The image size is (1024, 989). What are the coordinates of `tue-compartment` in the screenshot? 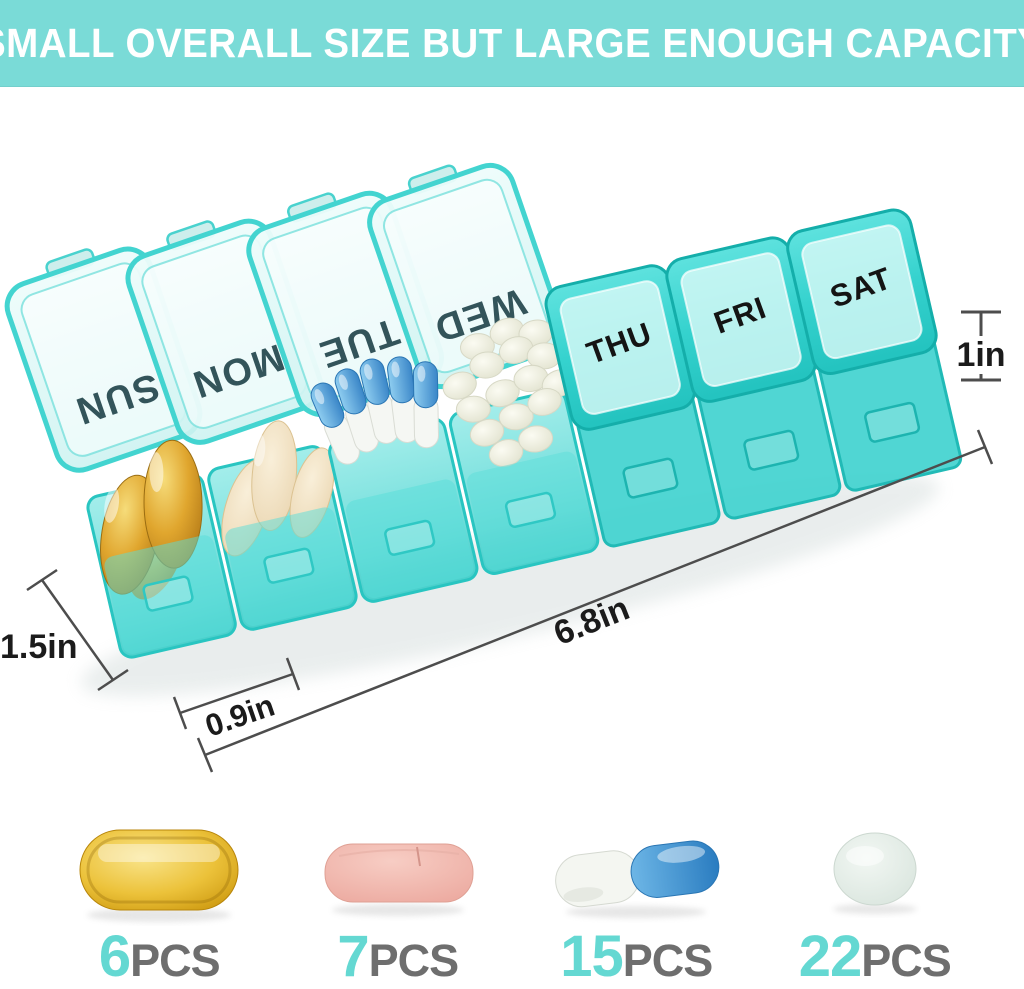 It's located at (394, 479).